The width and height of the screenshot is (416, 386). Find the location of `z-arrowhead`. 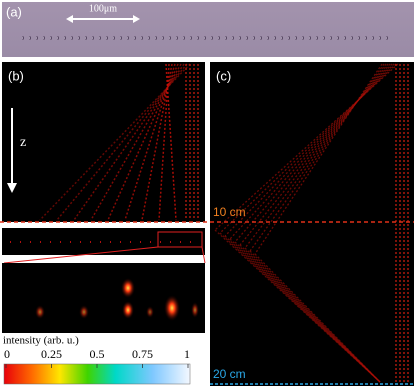

z-arrowhead is located at coordinates (12, 188).